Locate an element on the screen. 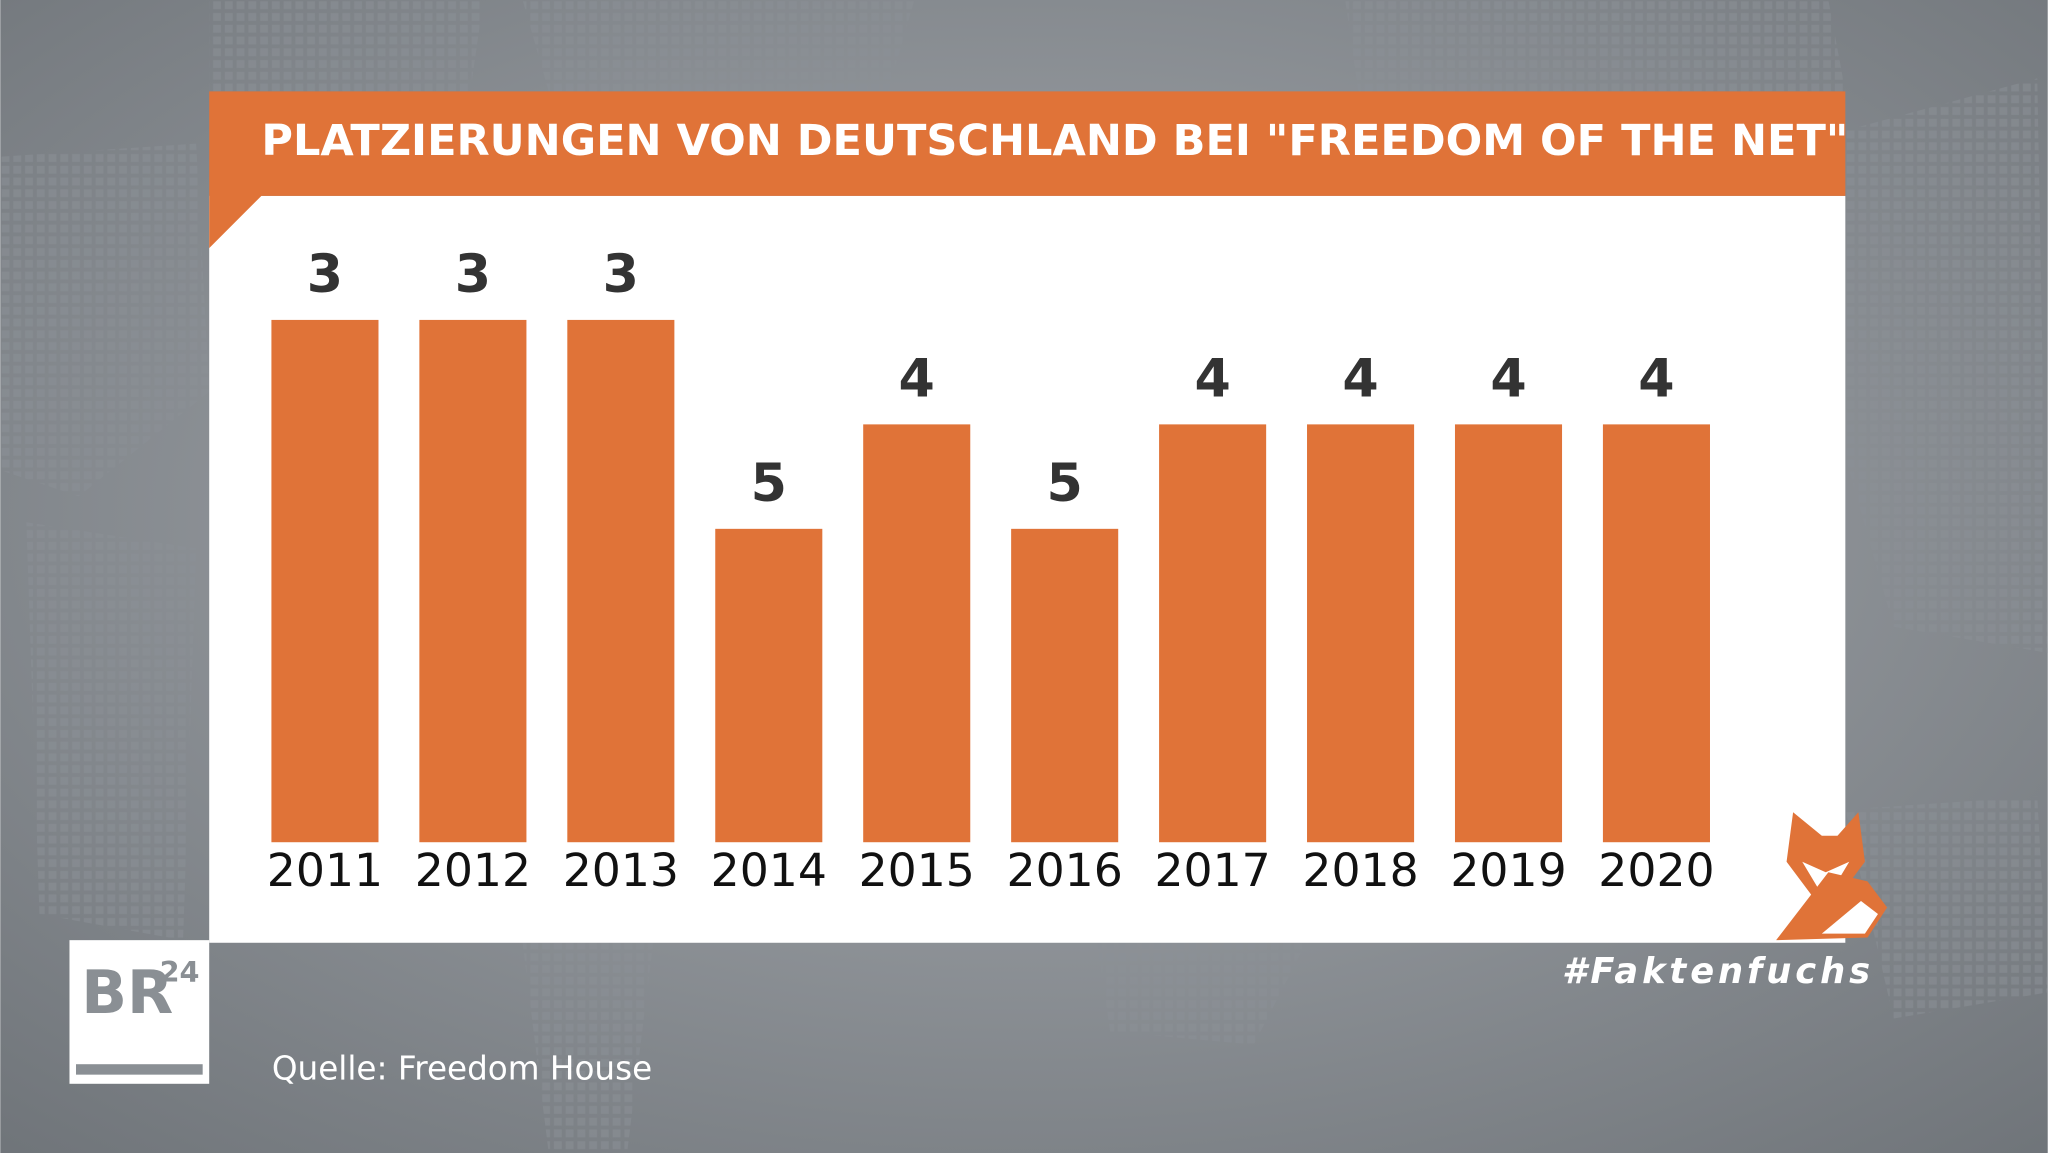 Image resolution: width=2048 pixels, height=1153 pixels. br24-logo: BR 24 is located at coordinates (139, 1012).